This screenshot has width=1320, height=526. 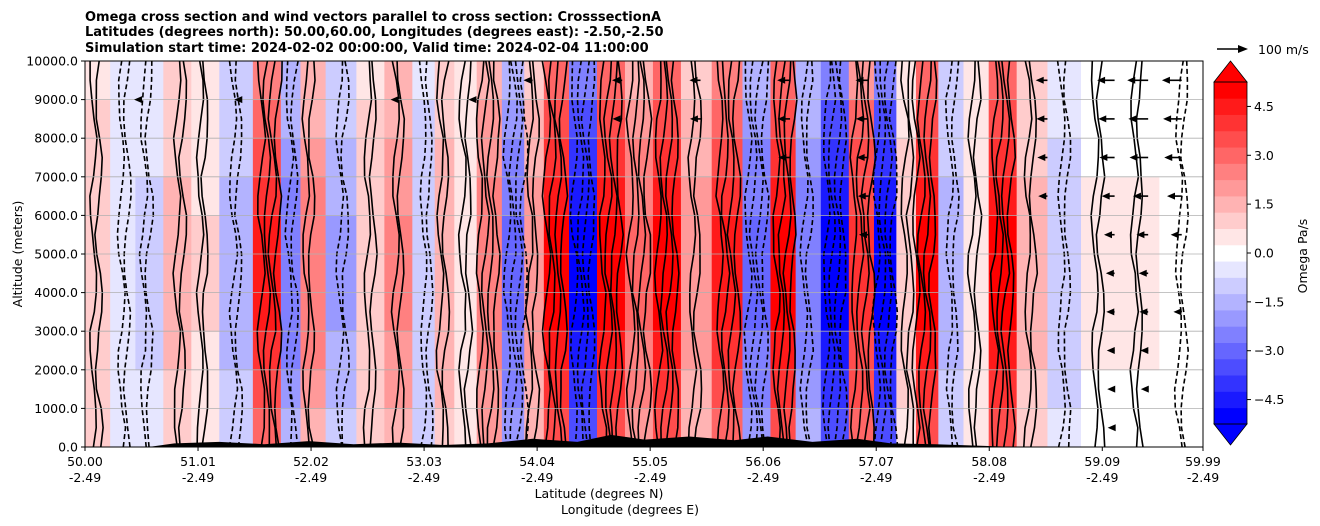 What do you see at coordinates (989, 461) in the screenshot?
I see `x-tick-label-latitude: 58.08` at bounding box center [989, 461].